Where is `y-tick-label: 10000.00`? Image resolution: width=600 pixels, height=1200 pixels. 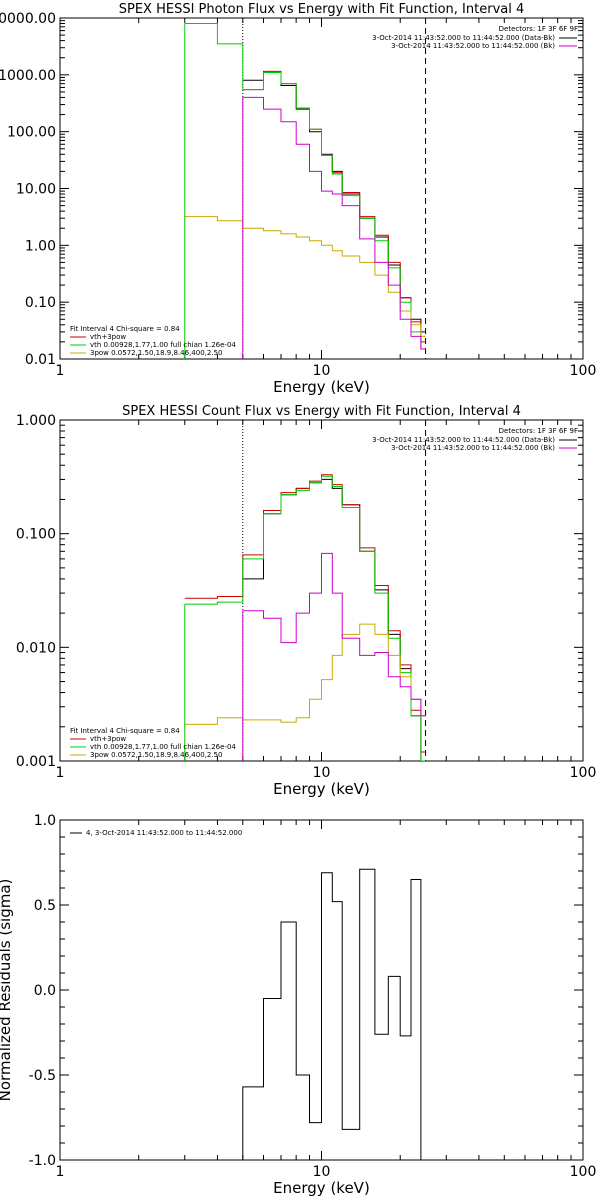 y-tick-label: 10000.00 is located at coordinates (28, 19).